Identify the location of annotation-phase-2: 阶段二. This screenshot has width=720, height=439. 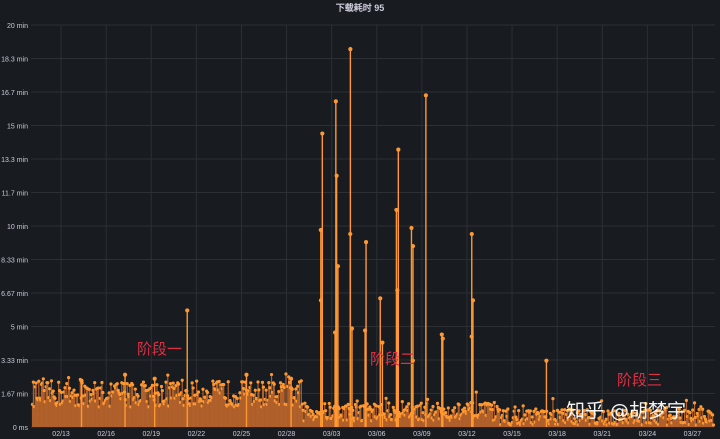
(393, 359).